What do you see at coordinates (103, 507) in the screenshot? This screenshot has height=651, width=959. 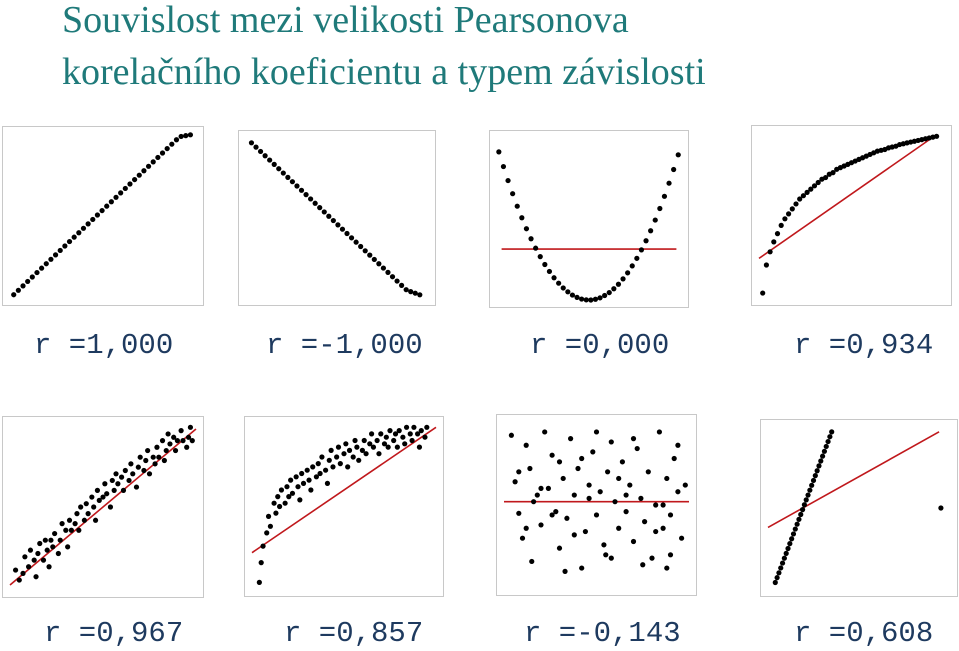 I see `regression-line` at bounding box center [103, 507].